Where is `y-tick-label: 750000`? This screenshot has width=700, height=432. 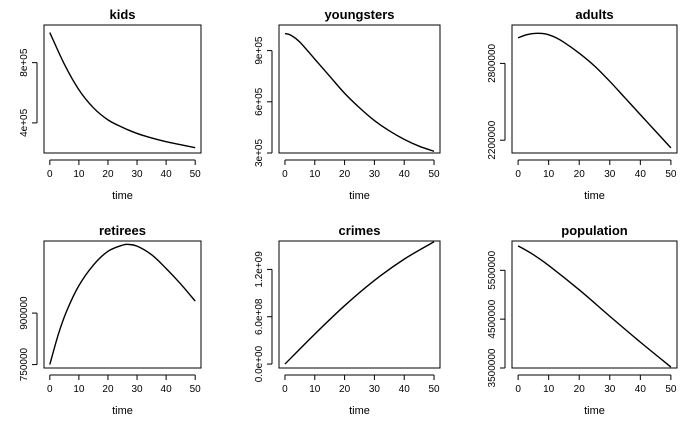 y-tick-label: 750000 is located at coordinates (24, 364).